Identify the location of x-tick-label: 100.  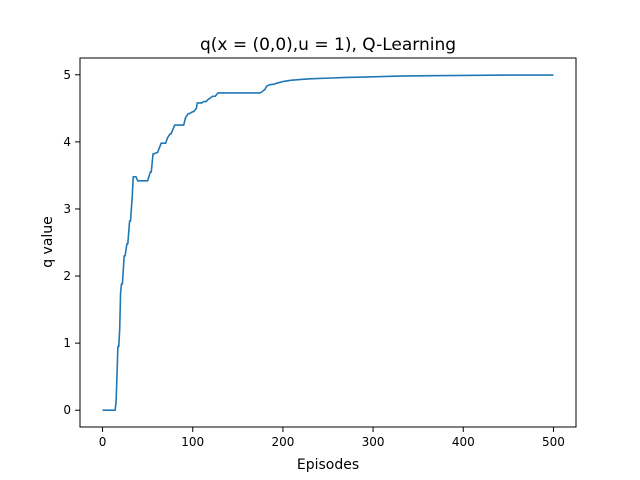
(192, 442).